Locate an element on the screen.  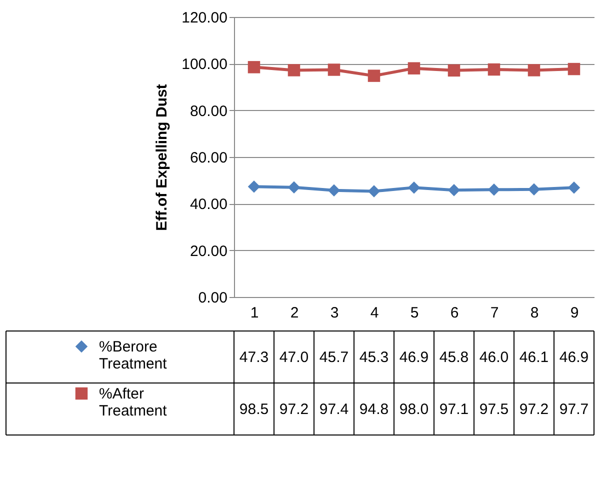
data-label: 46.1 is located at coordinates (534, 357).